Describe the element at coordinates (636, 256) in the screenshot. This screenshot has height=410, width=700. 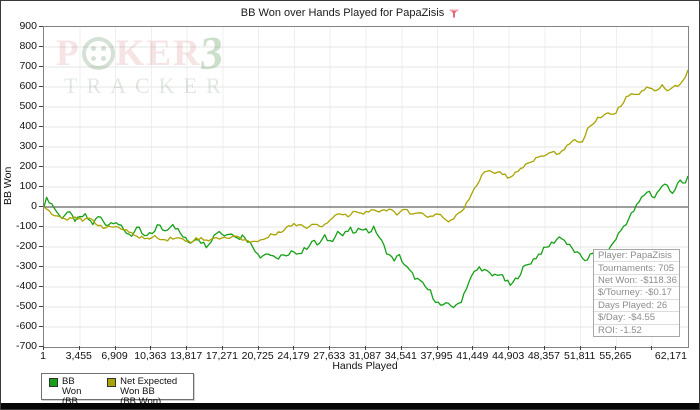
I see `stat-row: Player: PapaZisis` at that location.